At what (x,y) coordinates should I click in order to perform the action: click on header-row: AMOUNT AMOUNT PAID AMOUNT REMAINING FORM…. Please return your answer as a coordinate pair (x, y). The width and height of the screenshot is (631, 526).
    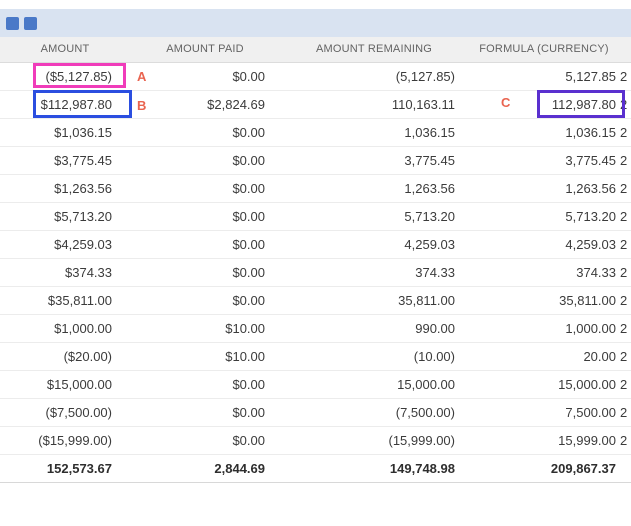
    Looking at the image, I should click on (315, 50).